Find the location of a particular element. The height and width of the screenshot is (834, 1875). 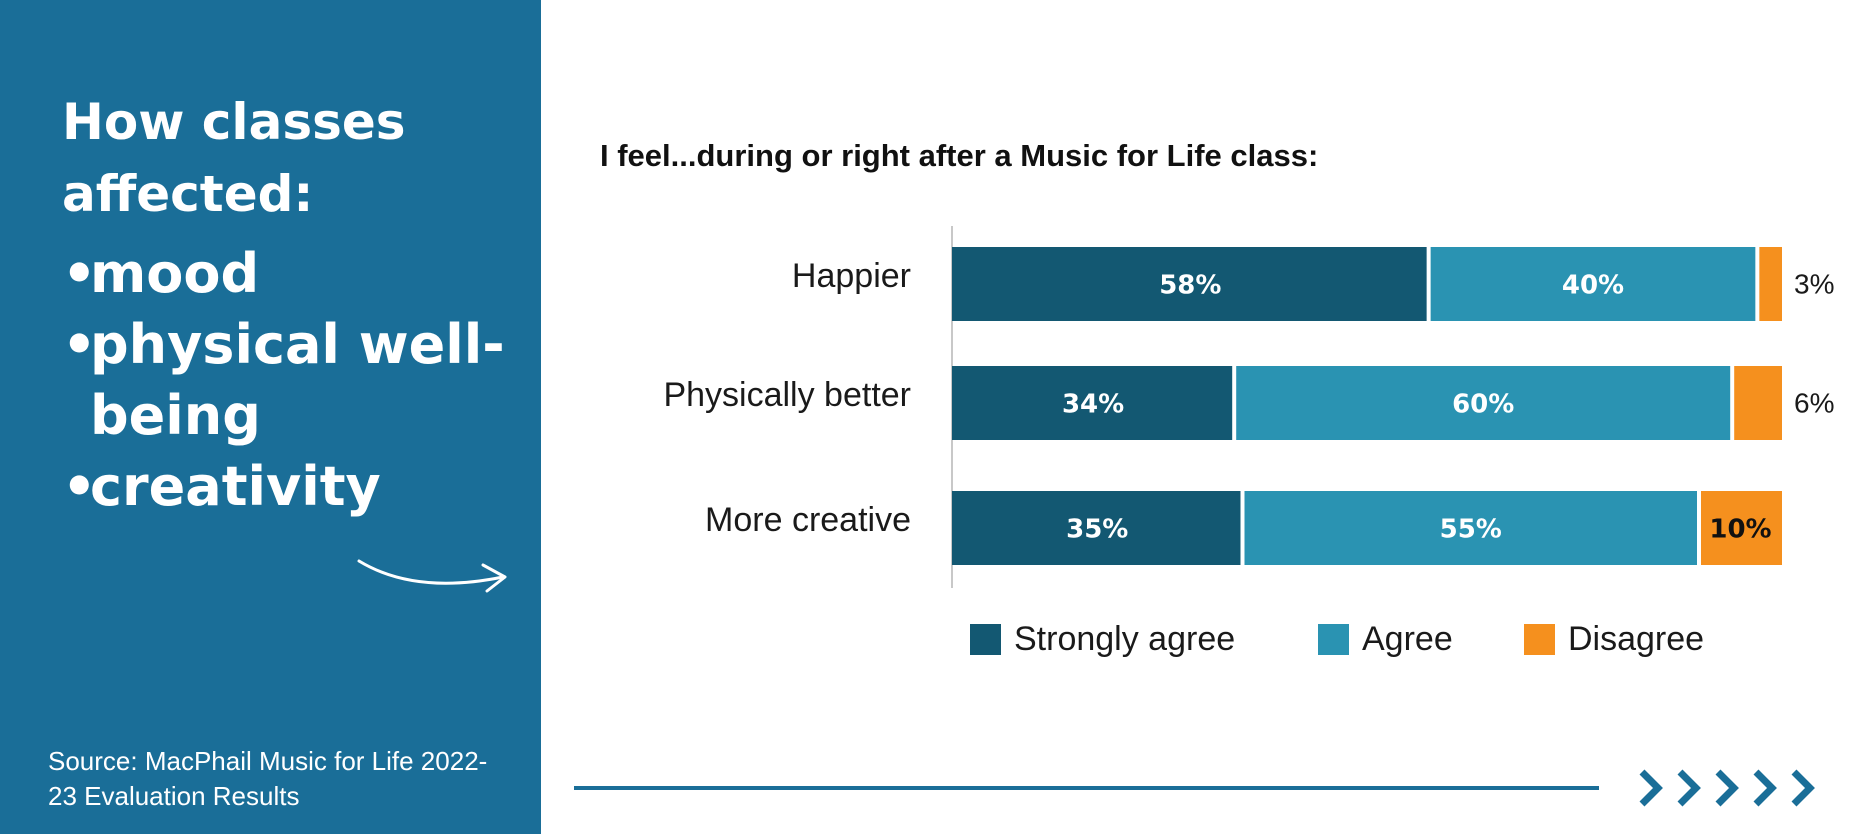

category-label-happier: Happier is located at coordinates (851, 276).